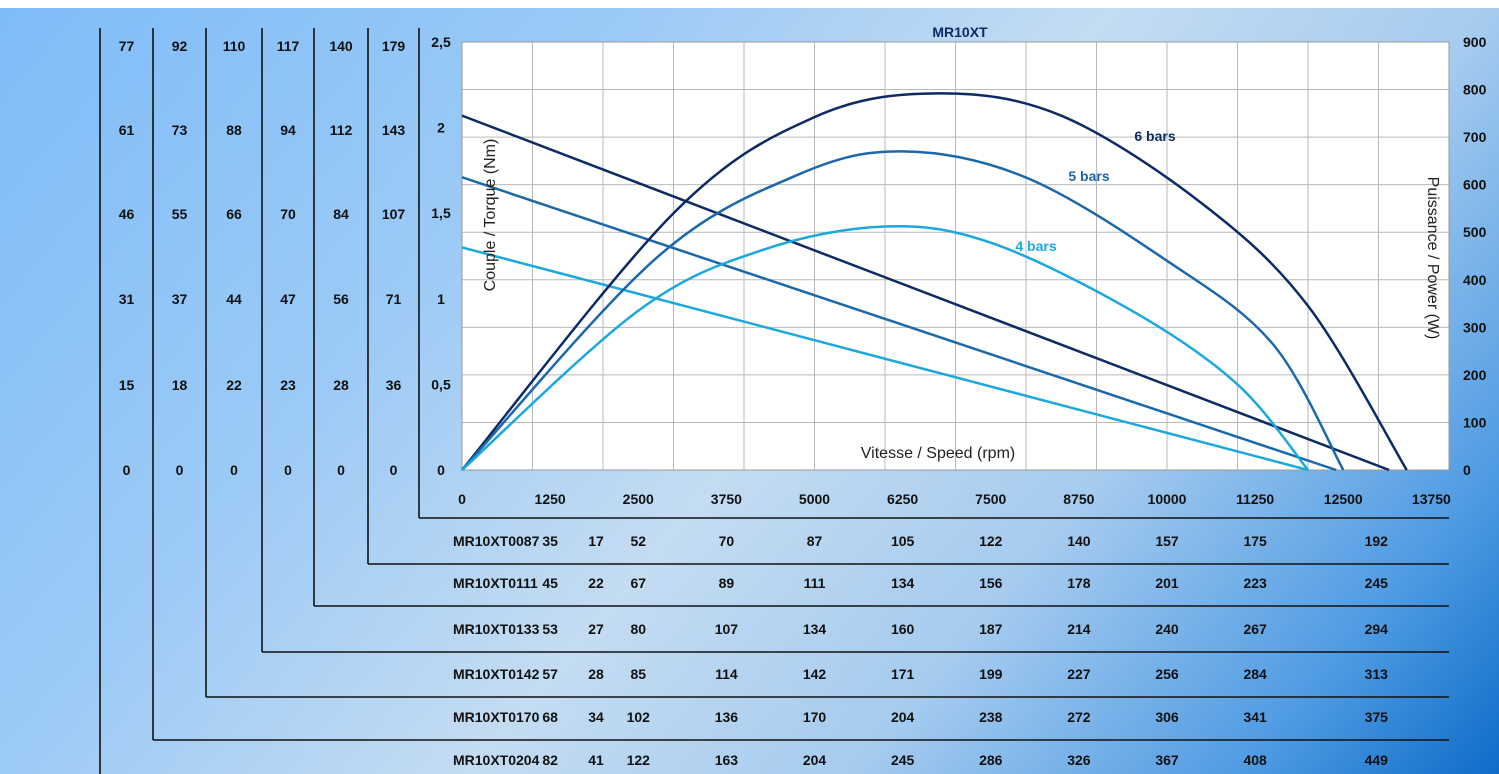 This screenshot has width=1499, height=774. Describe the element at coordinates (726, 499) in the screenshot. I see `x-tick-label: 3750` at that location.